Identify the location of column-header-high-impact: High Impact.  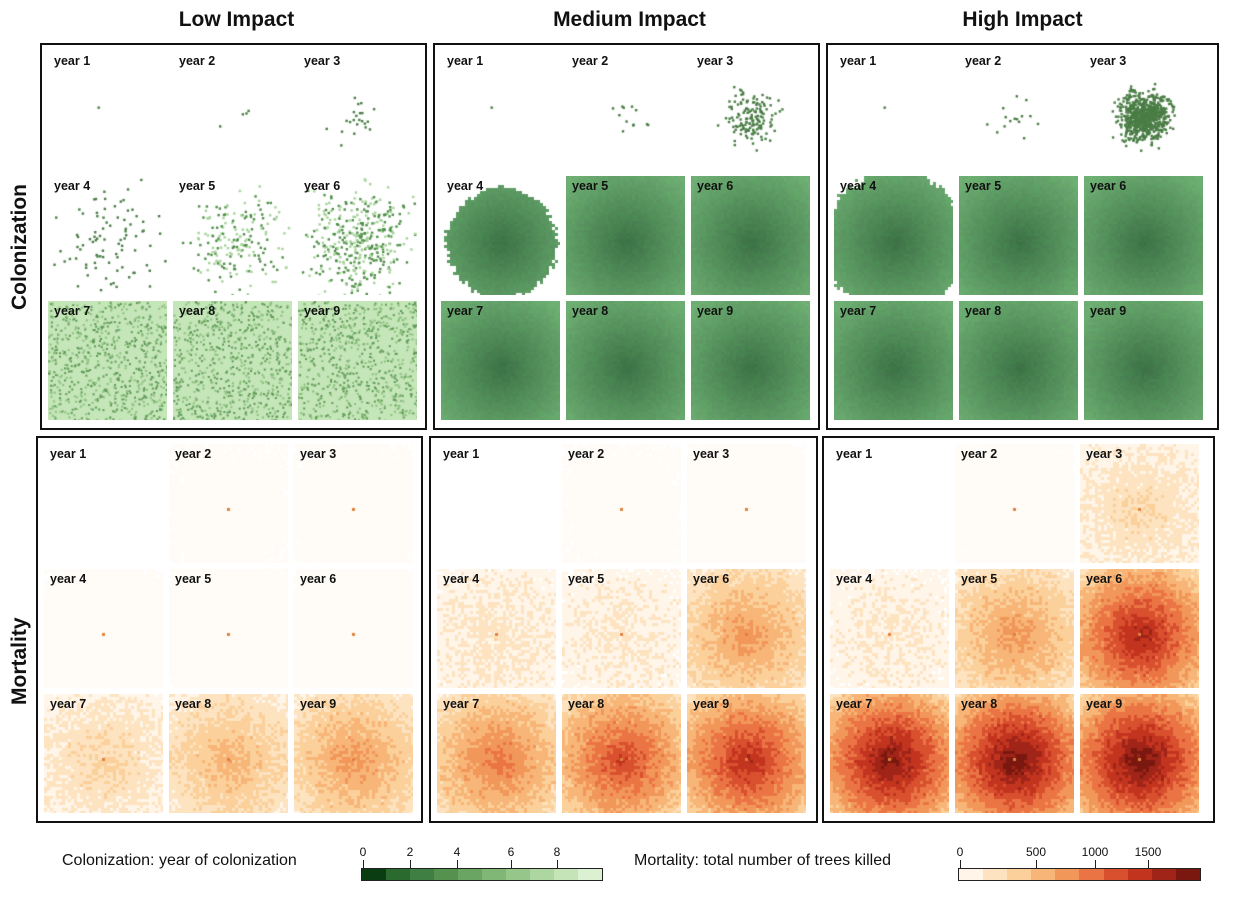
(1022, 19).